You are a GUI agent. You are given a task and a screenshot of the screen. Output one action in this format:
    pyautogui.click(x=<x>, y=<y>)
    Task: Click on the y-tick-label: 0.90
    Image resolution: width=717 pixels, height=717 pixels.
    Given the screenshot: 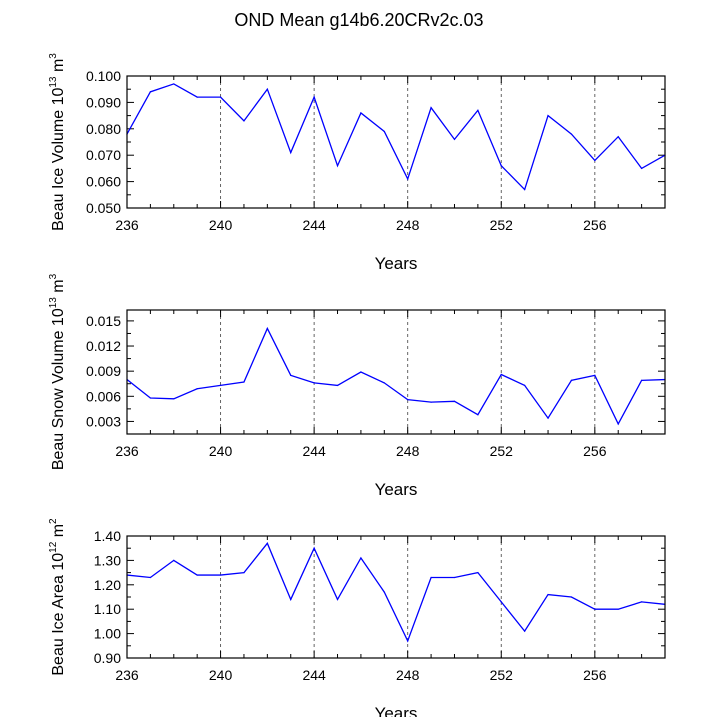 What is the action you would take?
    pyautogui.click(x=107, y=658)
    